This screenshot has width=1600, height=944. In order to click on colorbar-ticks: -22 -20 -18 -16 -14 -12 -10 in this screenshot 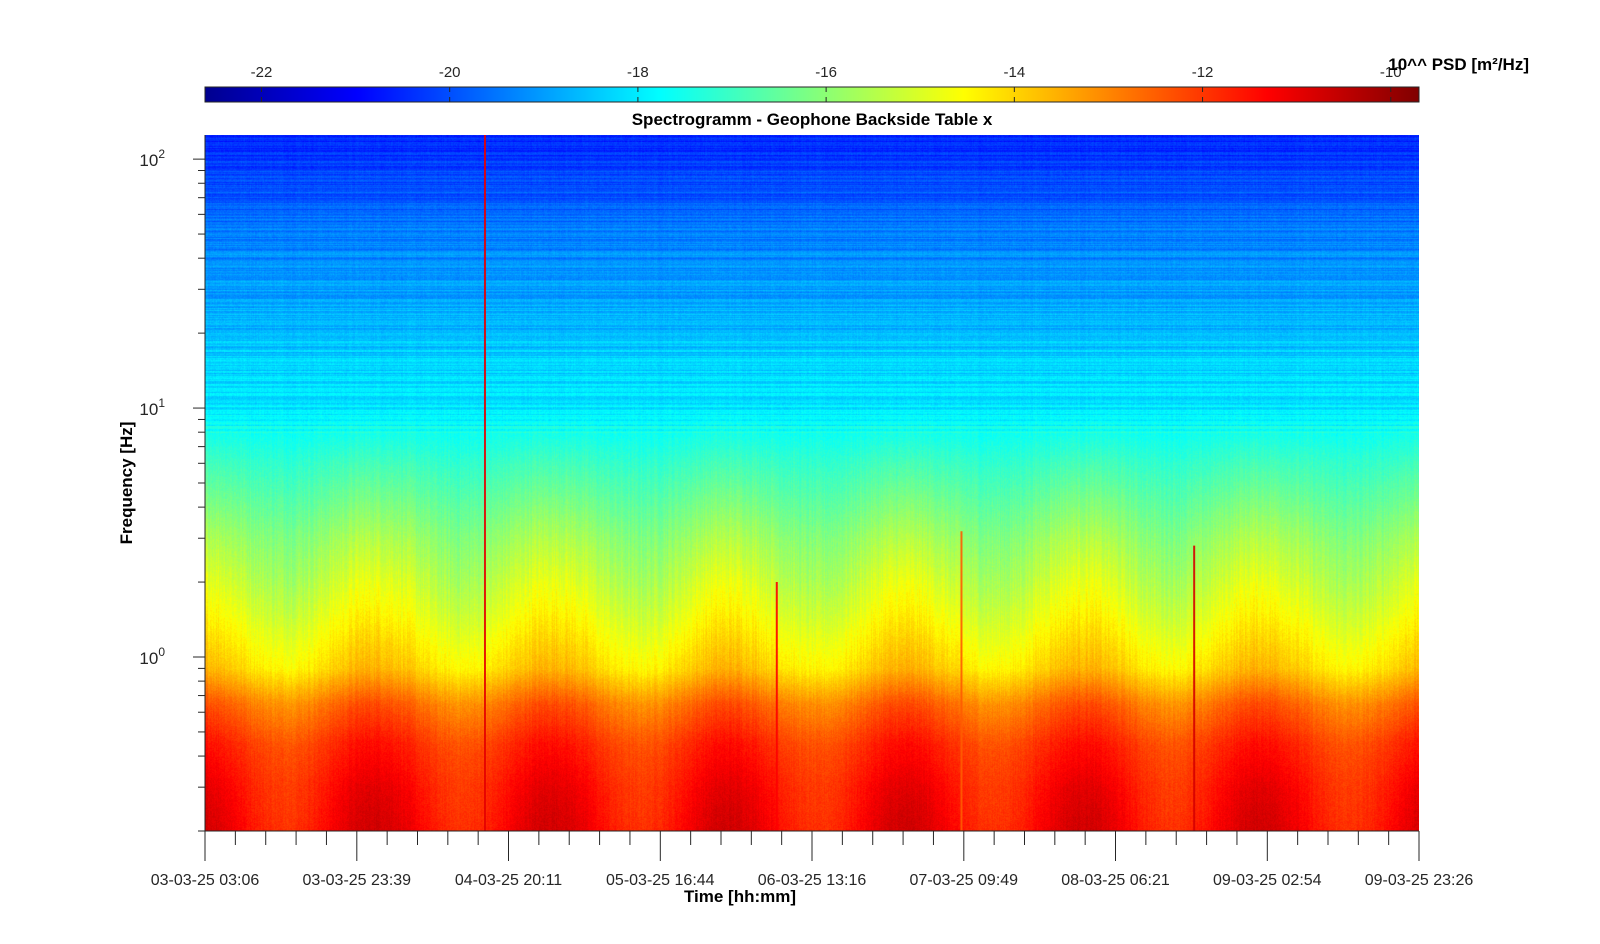, I will do `click(826, 83)`.